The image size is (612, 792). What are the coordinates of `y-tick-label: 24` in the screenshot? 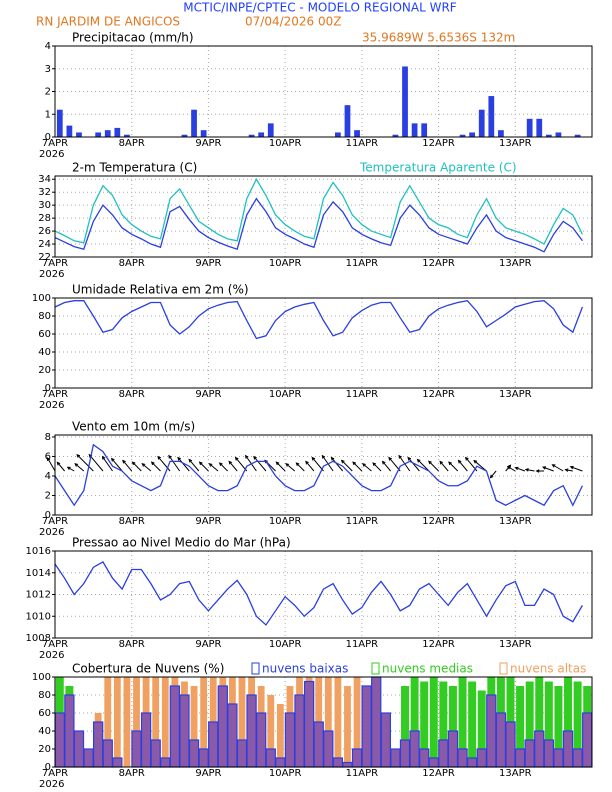 It's located at (44, 244).